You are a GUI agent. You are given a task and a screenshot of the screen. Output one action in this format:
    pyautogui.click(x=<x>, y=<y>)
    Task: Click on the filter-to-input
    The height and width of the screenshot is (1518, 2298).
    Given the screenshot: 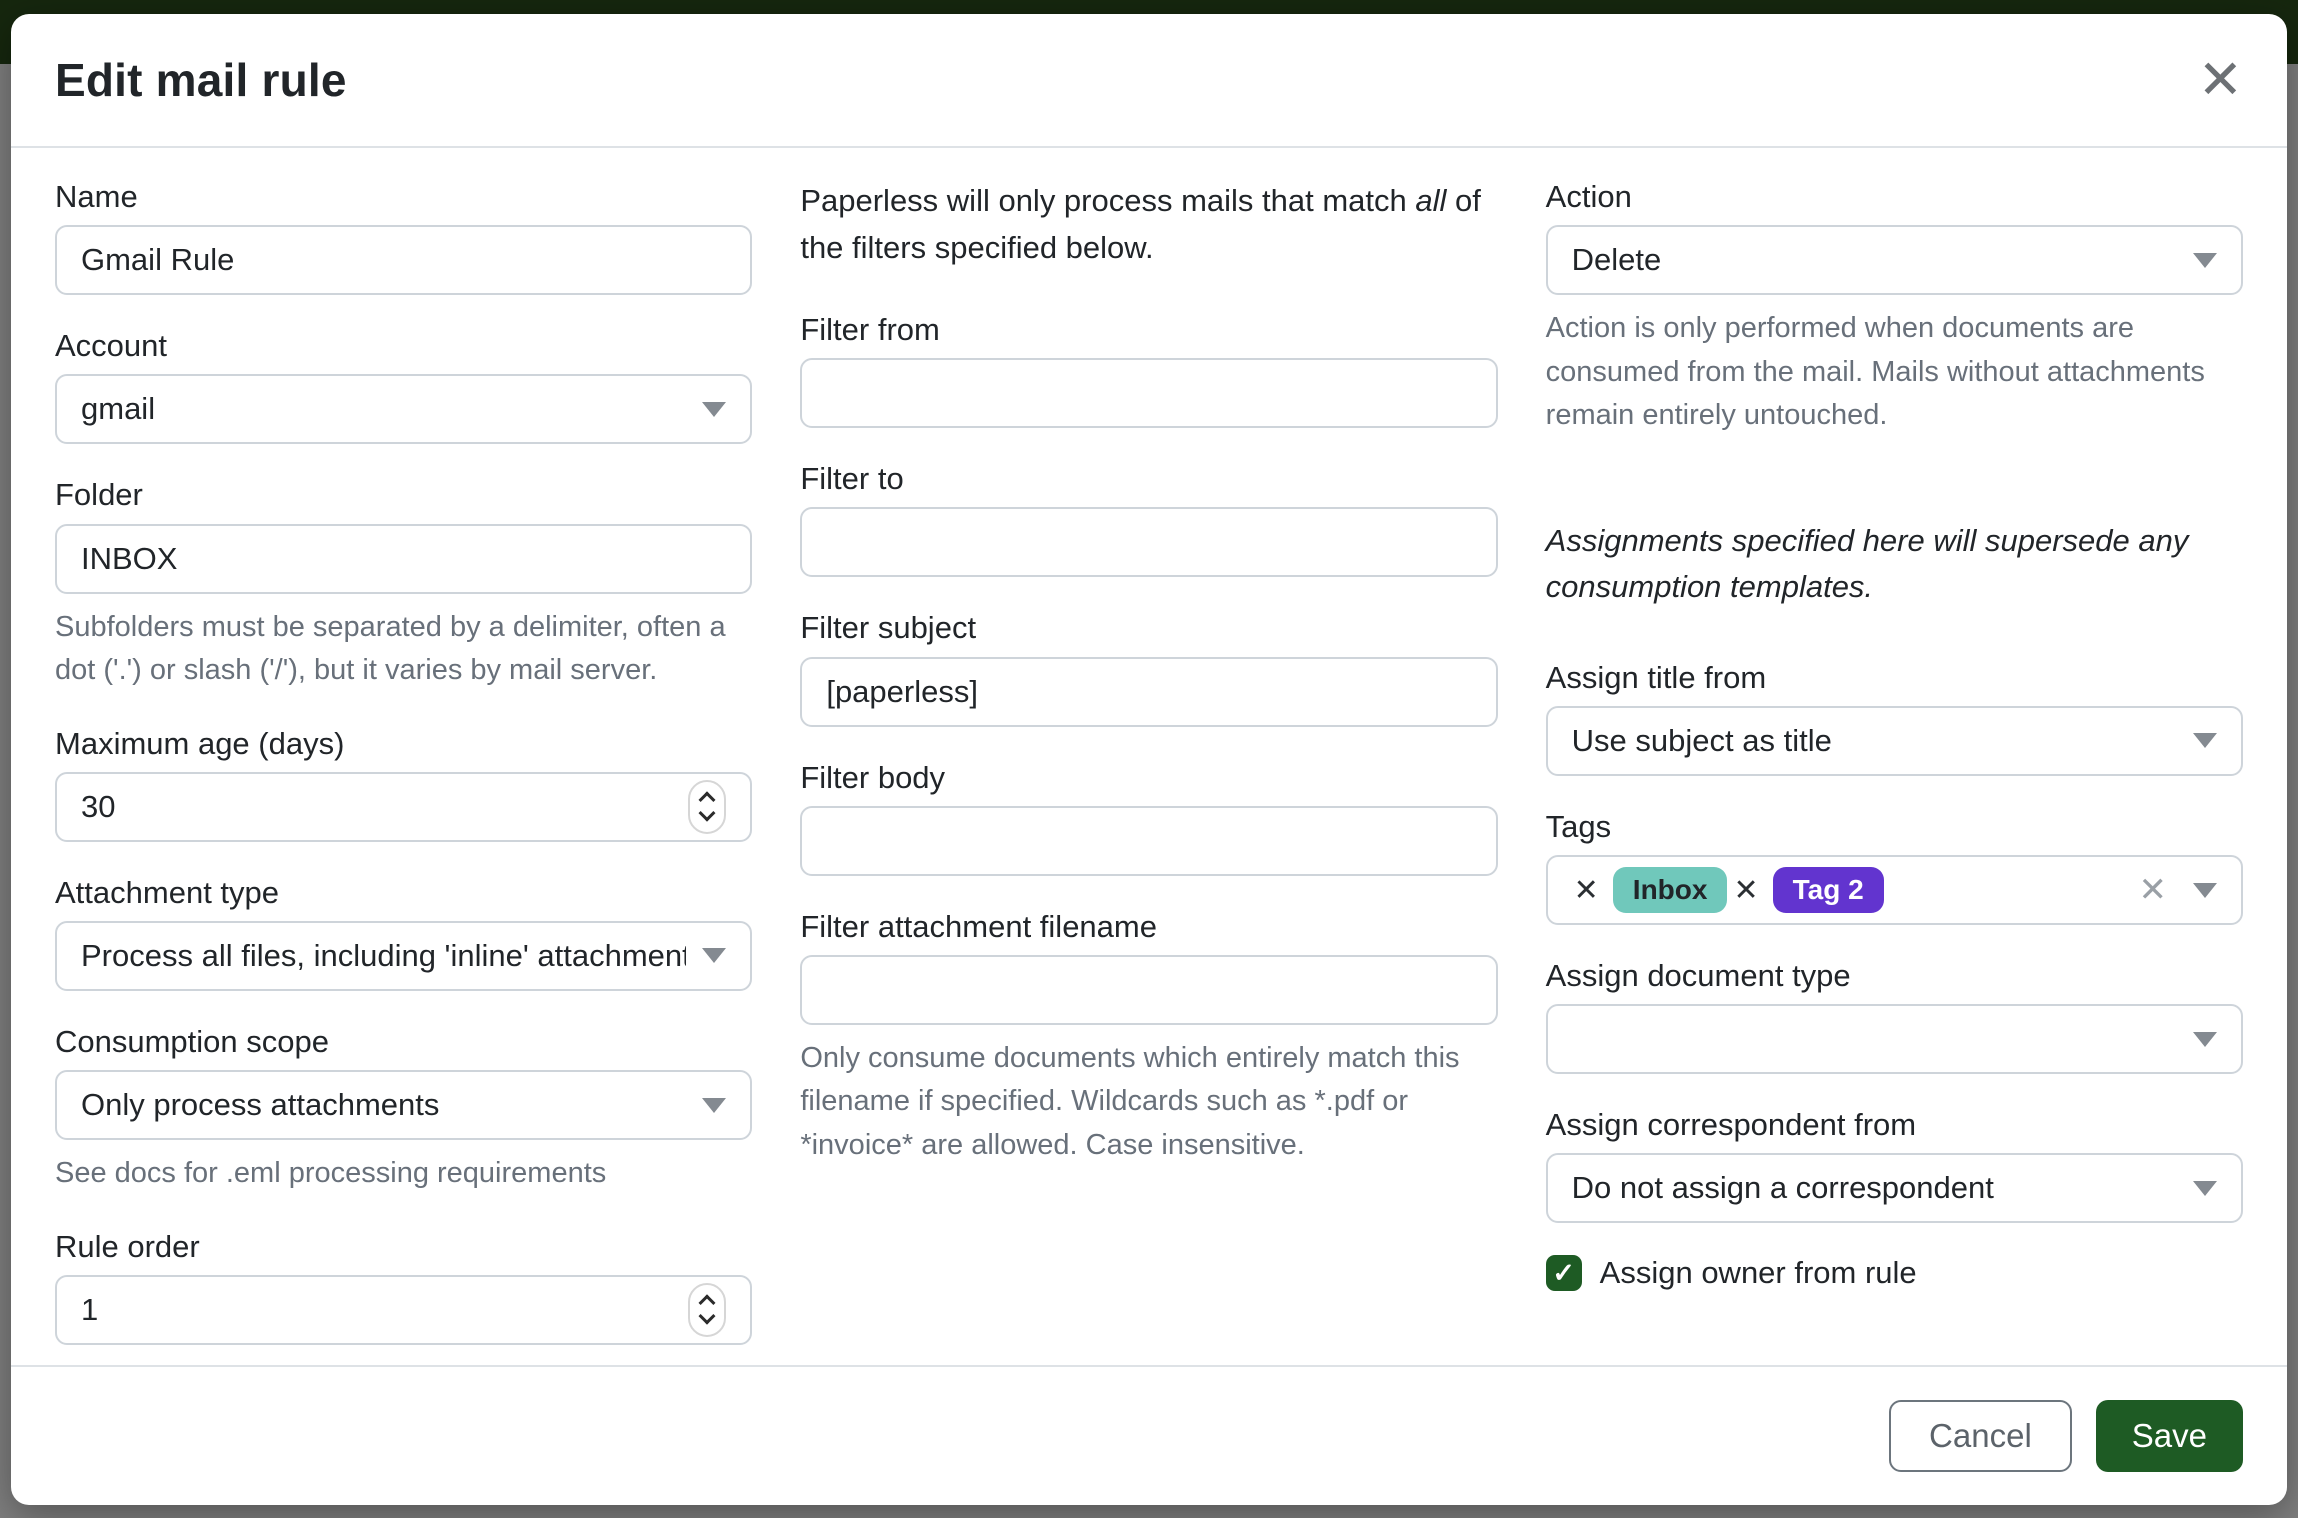 What is the action you would take?
    pyautogui.click(x=1149, y=542)
    